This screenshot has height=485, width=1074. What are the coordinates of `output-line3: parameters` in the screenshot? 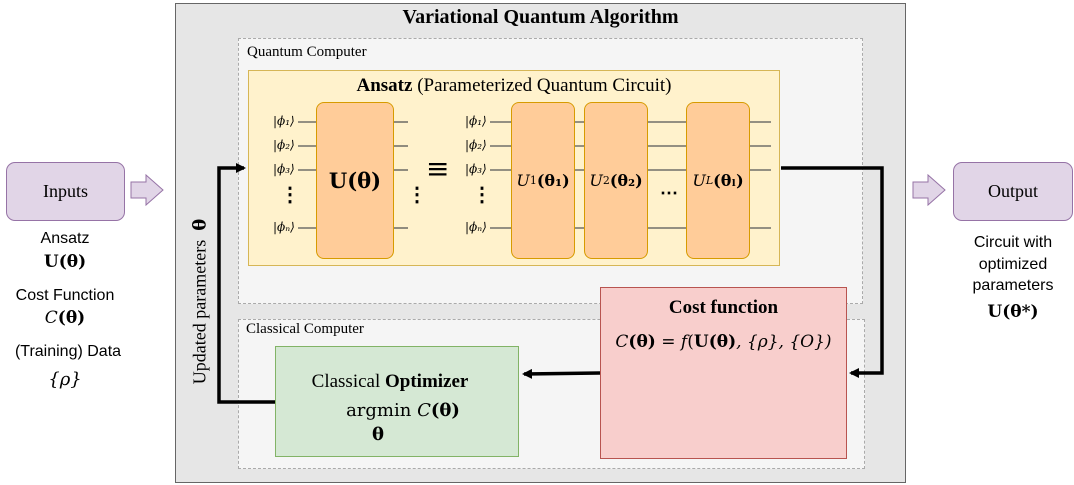 It's located at (1013, 285).